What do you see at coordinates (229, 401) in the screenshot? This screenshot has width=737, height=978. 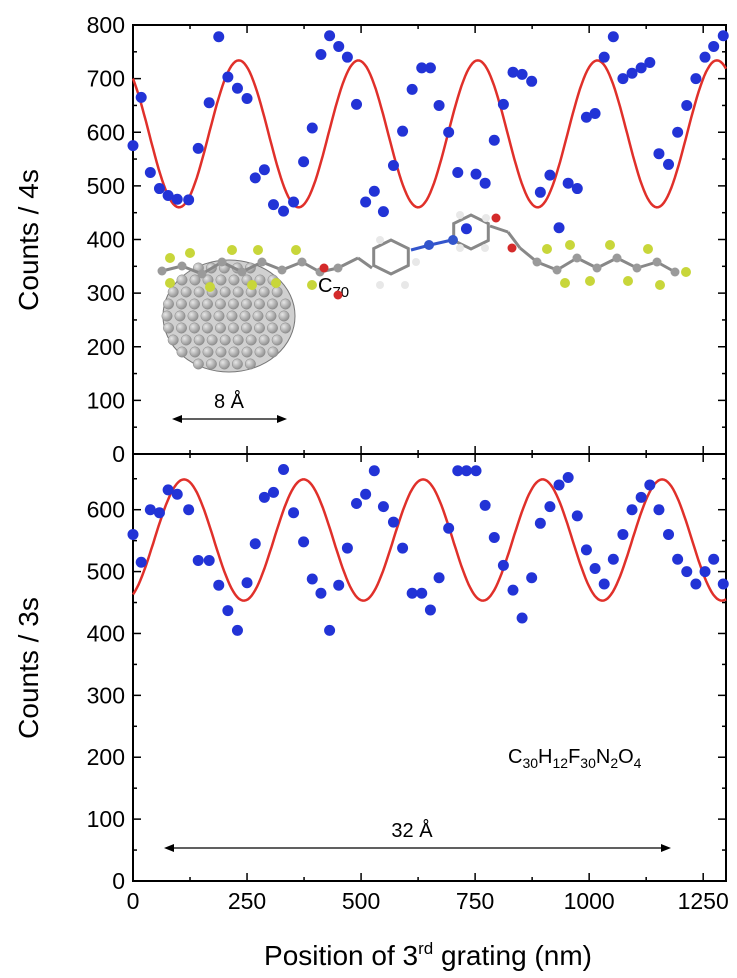 I see `c70-scale-label: 8 Å` at bounding box center [229, 401].